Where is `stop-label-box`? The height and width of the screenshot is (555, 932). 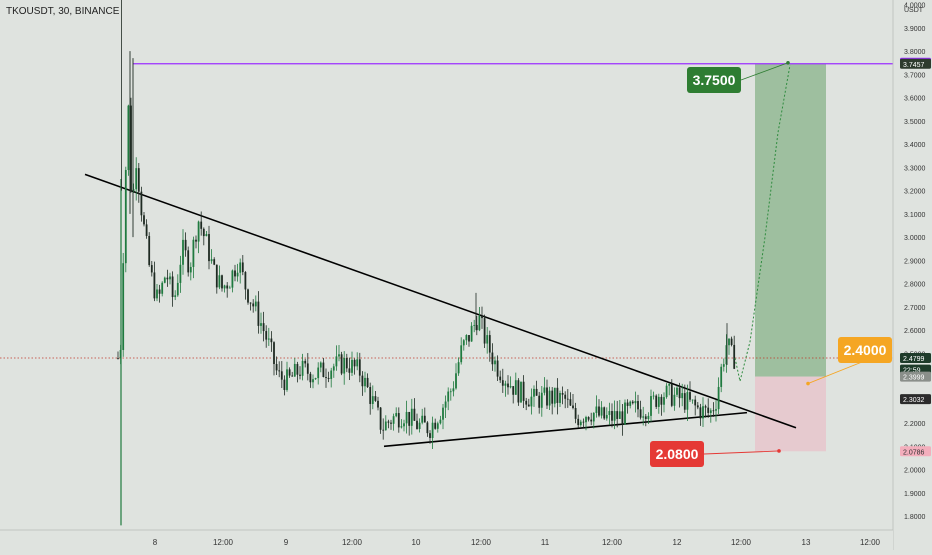 stop-label-box is located at coordinates (677, 454).